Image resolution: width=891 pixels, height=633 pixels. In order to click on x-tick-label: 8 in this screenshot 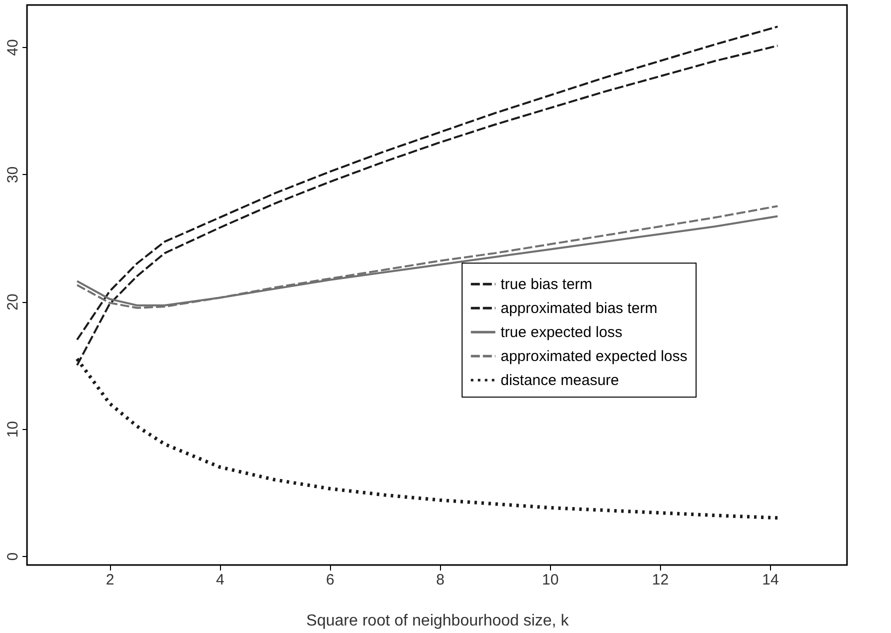, I will do `click(440, 580)`.